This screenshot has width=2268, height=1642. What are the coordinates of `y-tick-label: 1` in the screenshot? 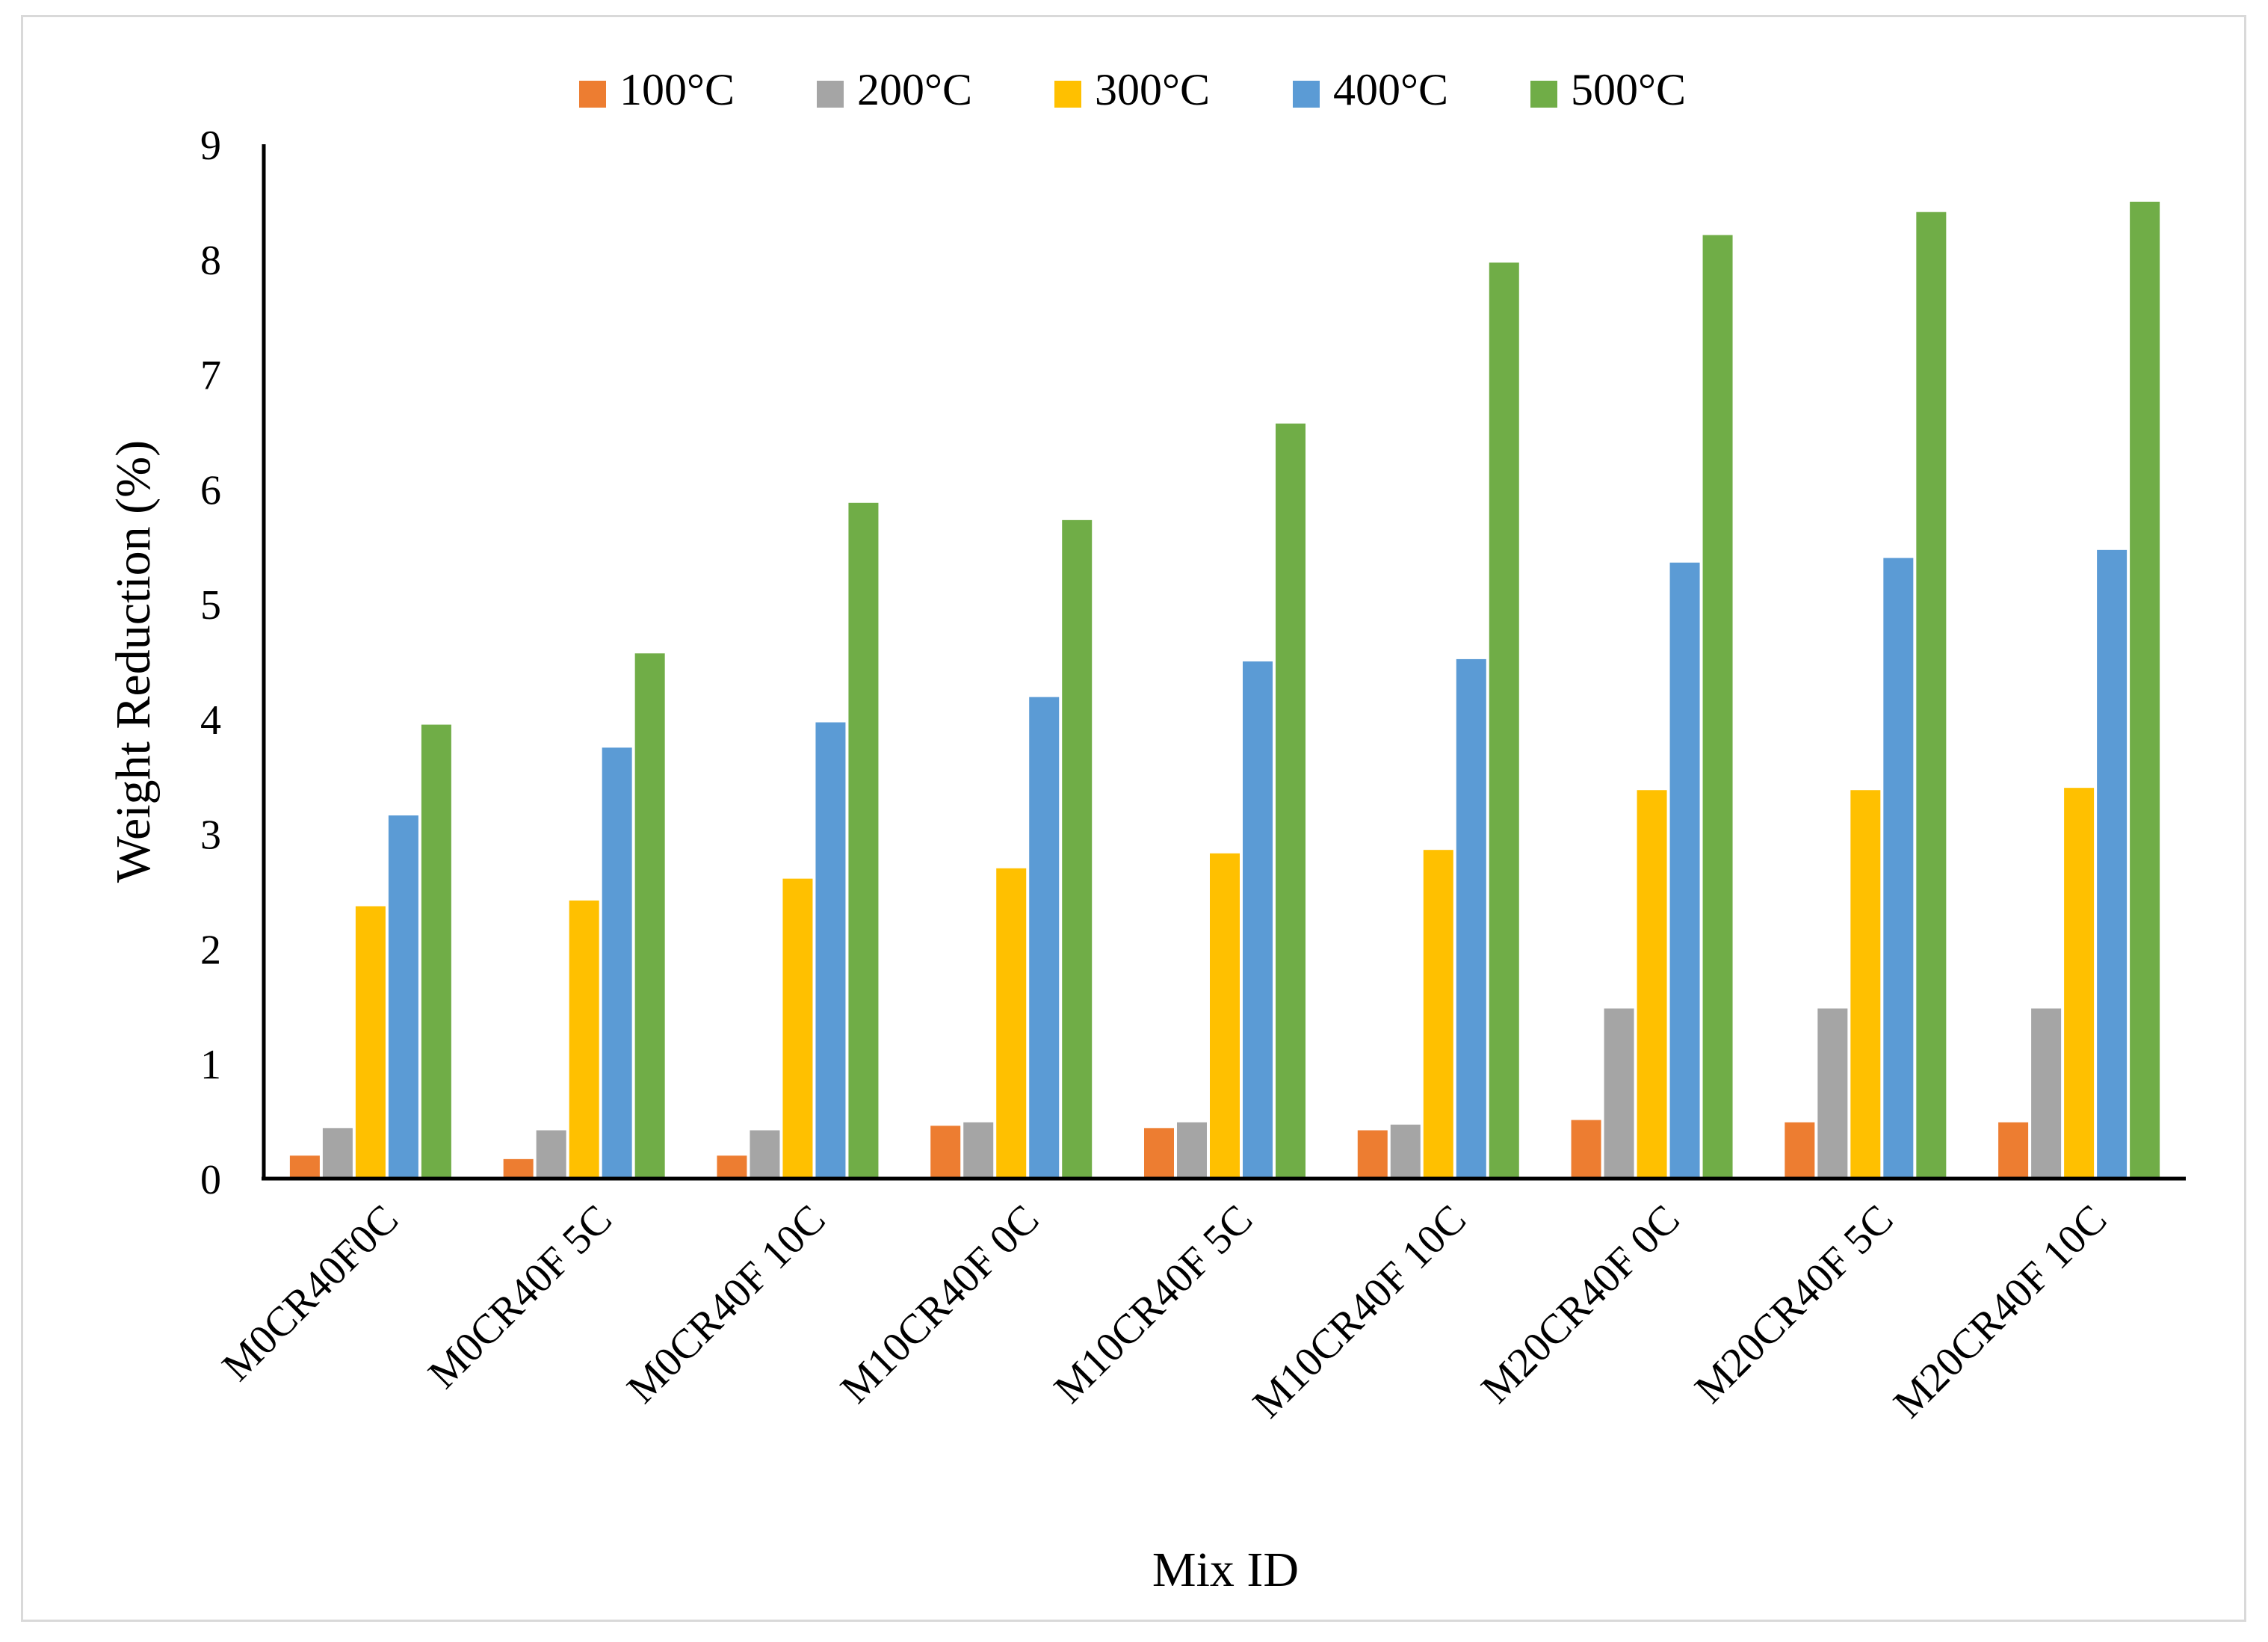 It's located at (210, 1065).